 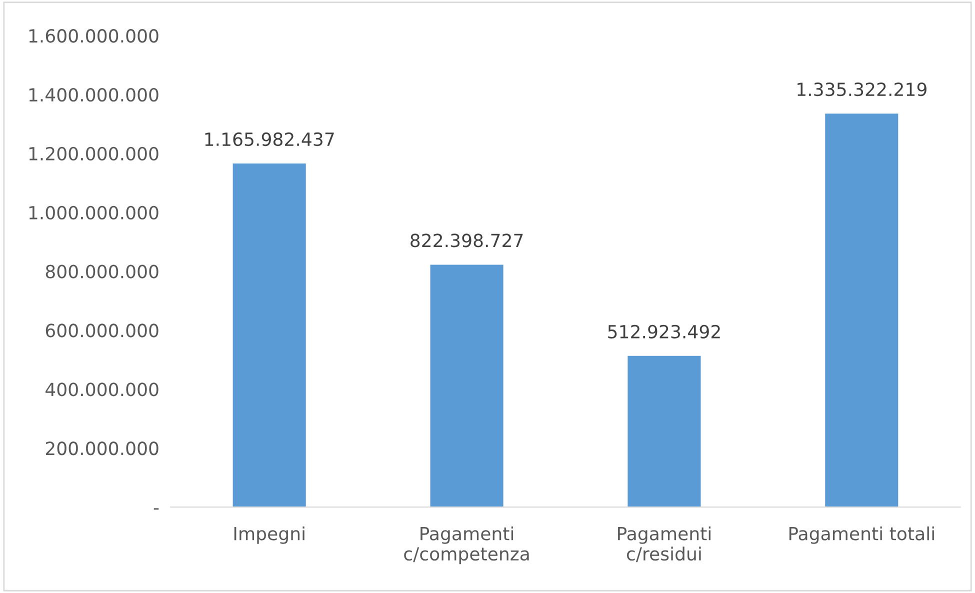 I want to click on x-tick-label: Impegni, so click(x=269, y=535).